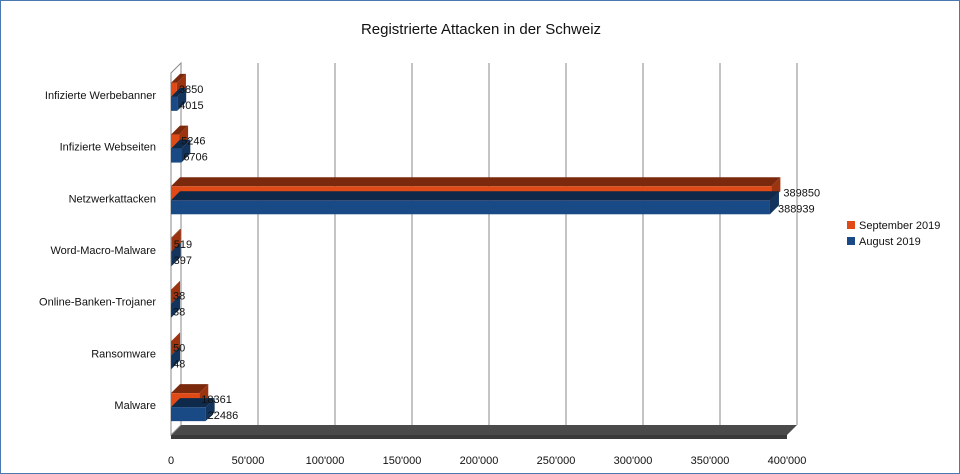 This screenshot has width=960, height=474. Describe the element at coordinates (899, 226) in the screenshot. I see `legend-label: September 2019` at that location.